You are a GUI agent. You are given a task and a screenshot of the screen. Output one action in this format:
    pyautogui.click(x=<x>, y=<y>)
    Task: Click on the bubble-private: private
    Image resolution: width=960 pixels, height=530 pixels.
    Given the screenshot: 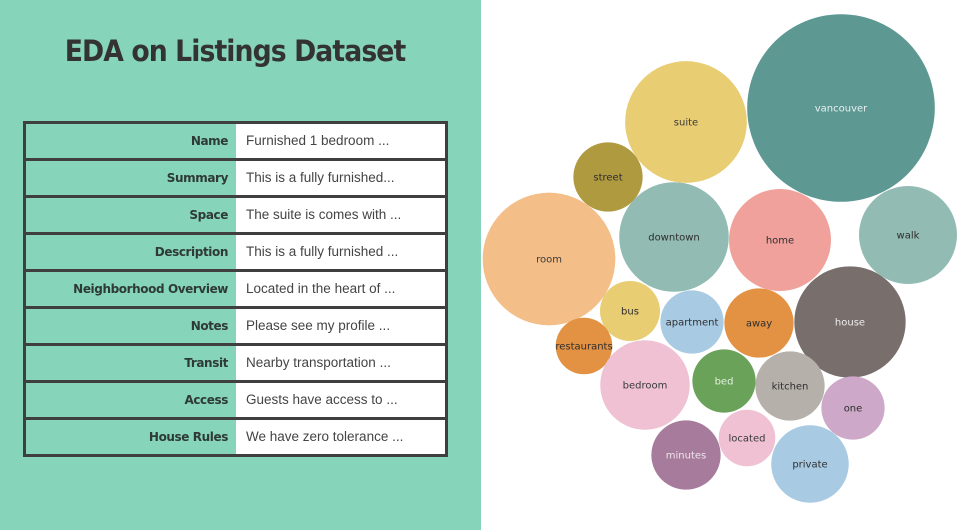 What is the action you would take?
    pyautogui.click(x=810, y=464)
    